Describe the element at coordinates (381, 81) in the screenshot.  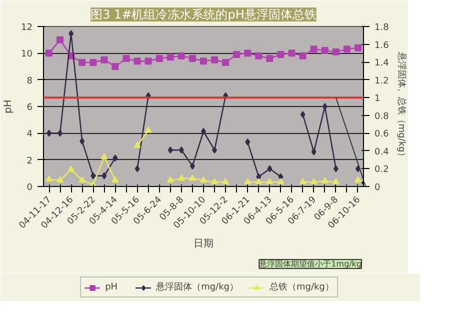
I see `y2-tick-label: 1.2` at that location.